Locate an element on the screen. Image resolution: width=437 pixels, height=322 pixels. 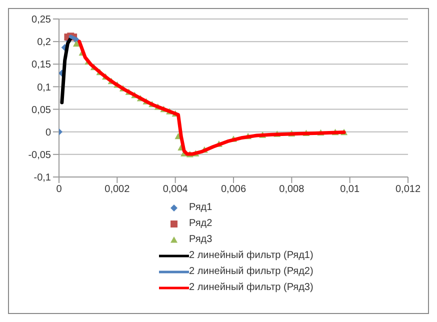
x-tick-label: 0,01 is located at coordinates (350, 190).